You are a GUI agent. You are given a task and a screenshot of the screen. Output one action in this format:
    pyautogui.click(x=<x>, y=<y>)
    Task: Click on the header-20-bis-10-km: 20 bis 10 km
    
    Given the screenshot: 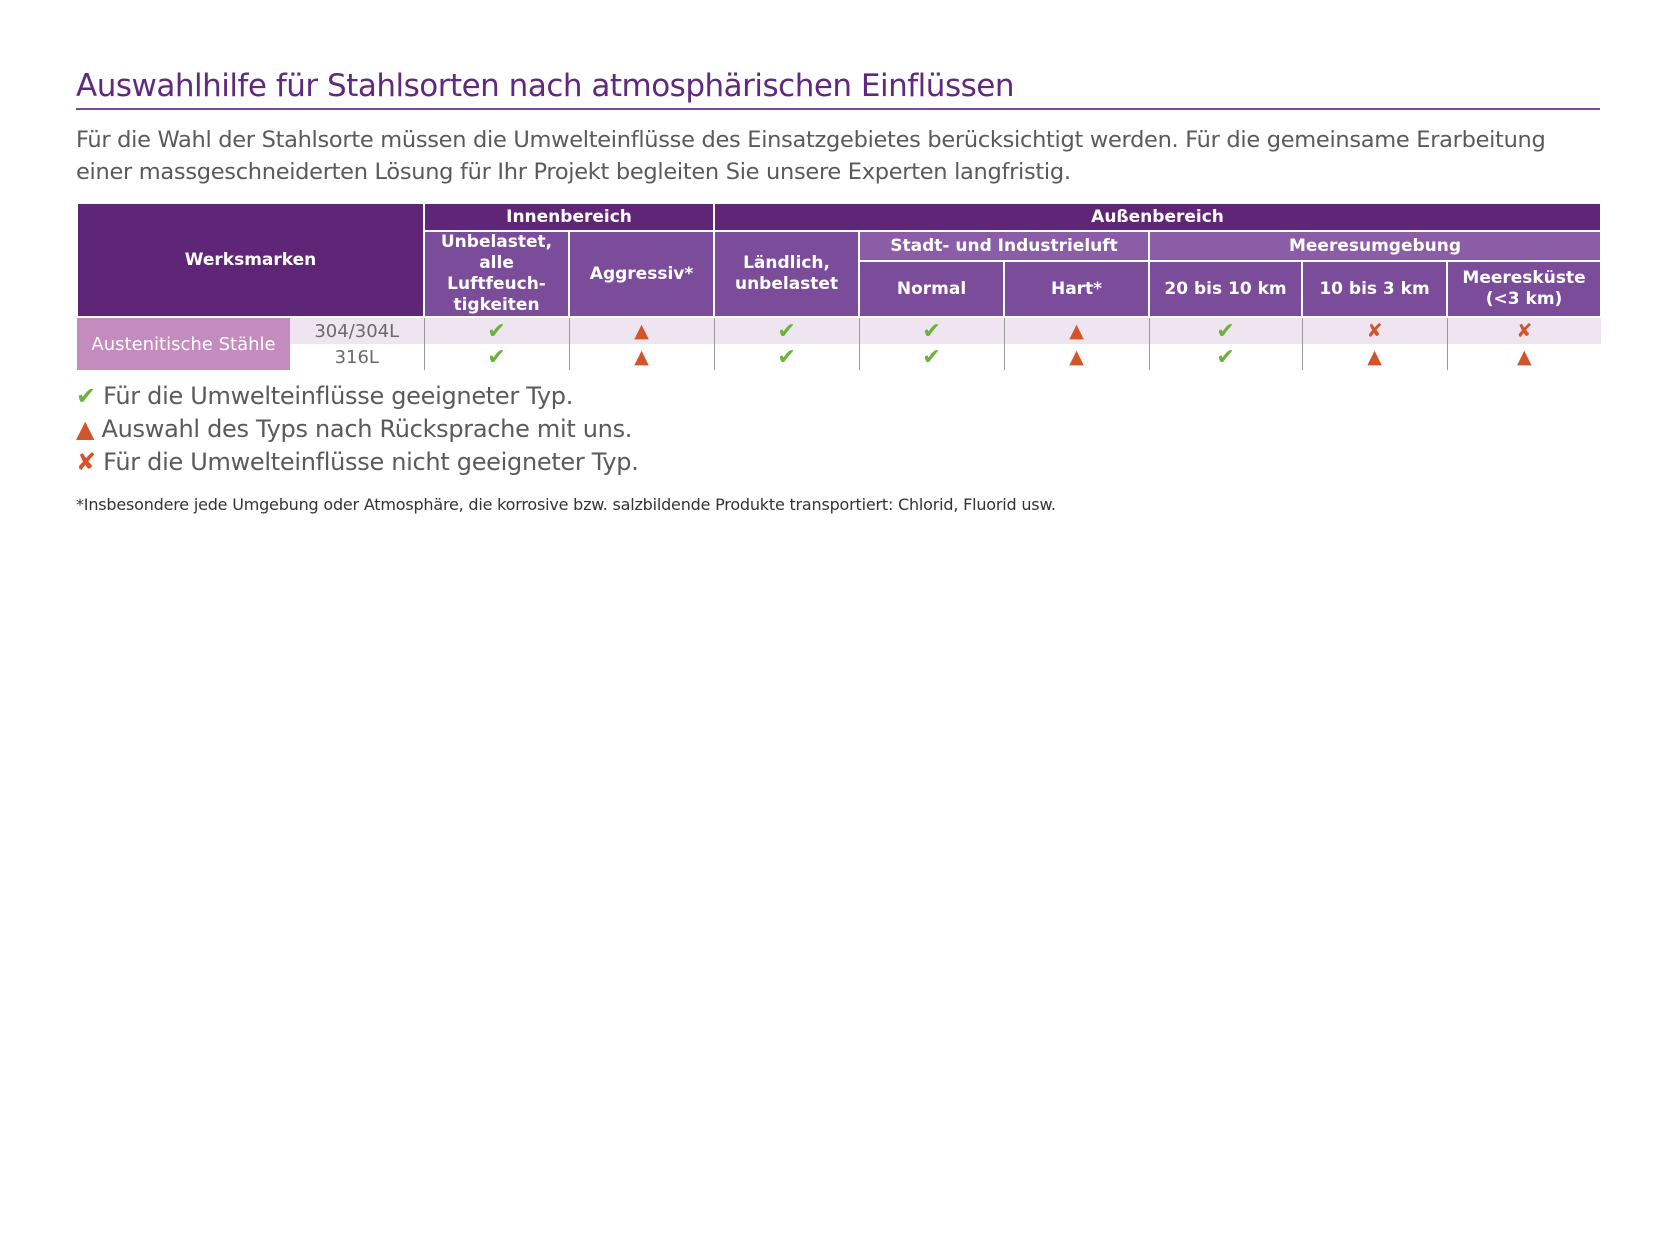 What is the action you would take?
    pyautogui.click(x=1226, y=289)
    